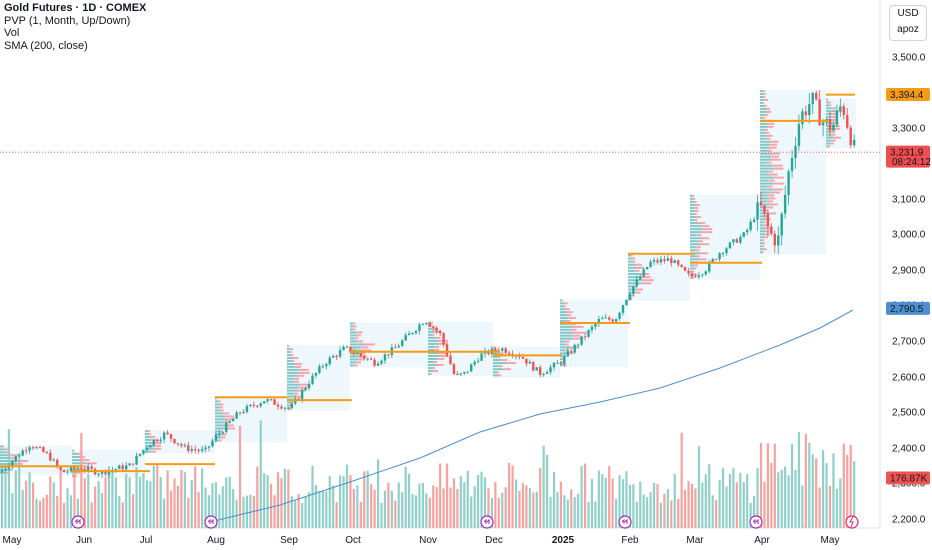  Describe the element at coordinates (12, 33) in the screenshot. I see `volume-indicator-label: Vol` at that location.